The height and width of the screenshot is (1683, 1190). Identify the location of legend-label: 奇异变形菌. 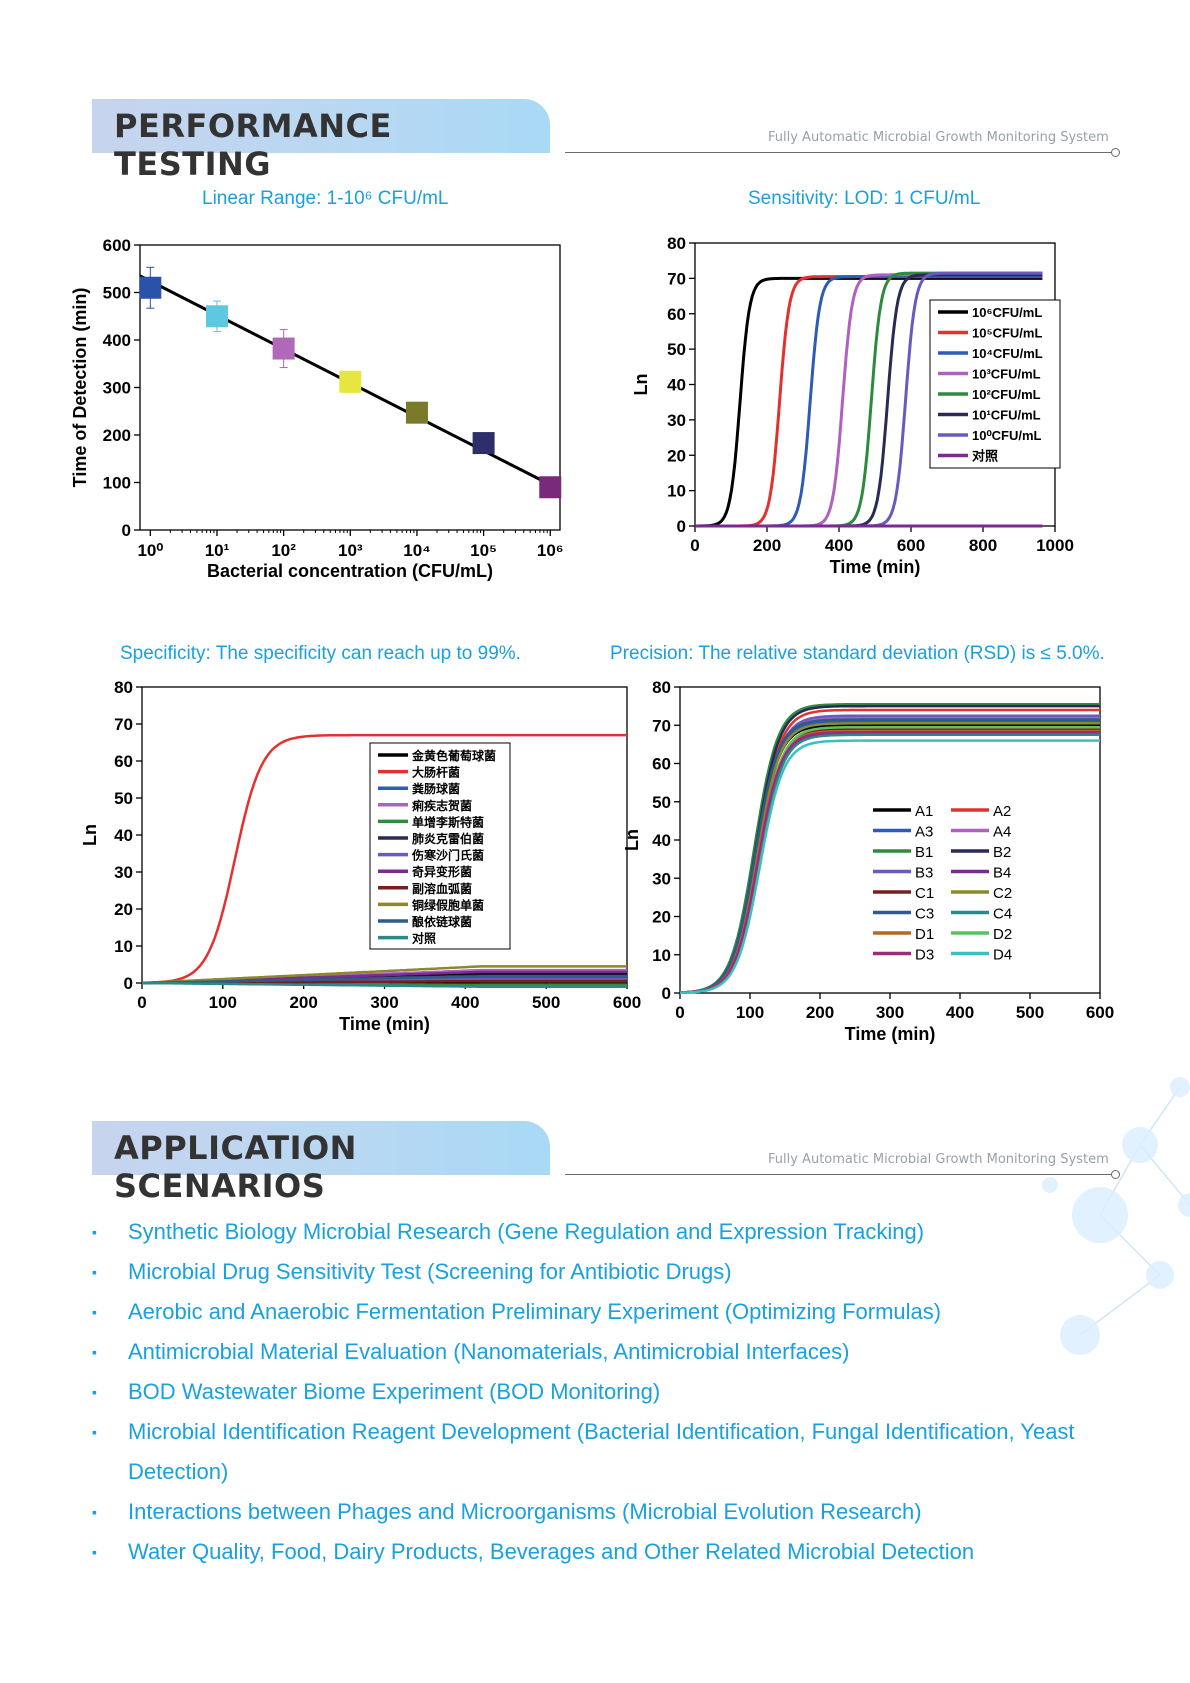
(442, 871).